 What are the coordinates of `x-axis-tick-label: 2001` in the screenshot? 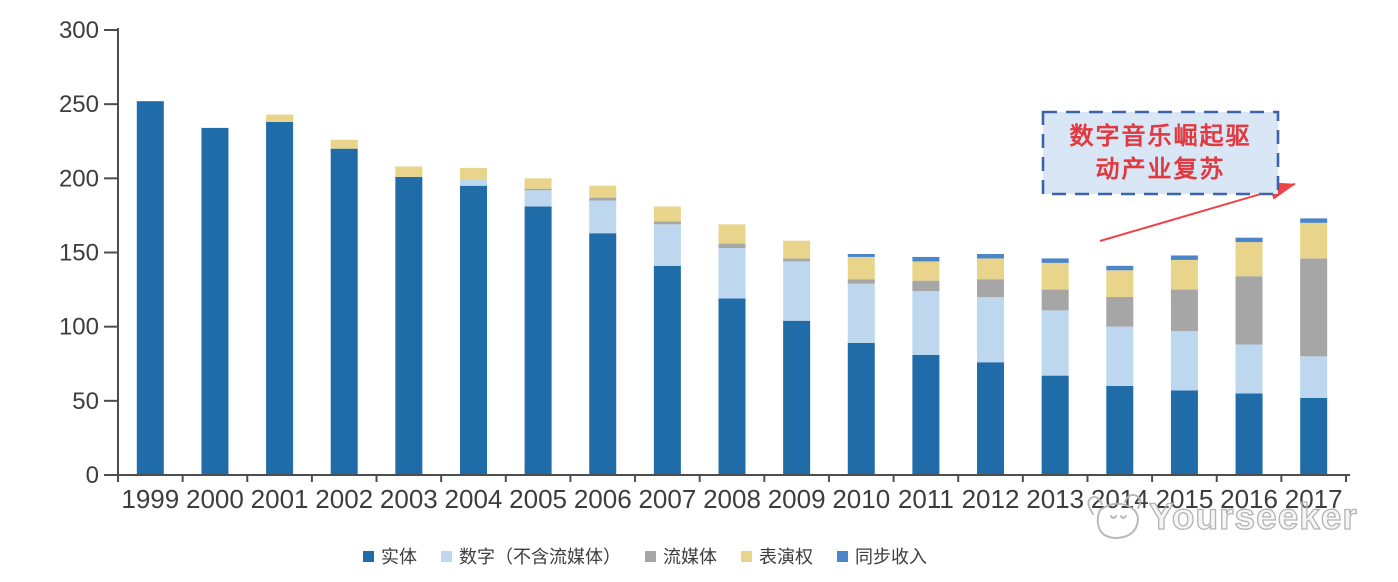 It's located at (280, 499).